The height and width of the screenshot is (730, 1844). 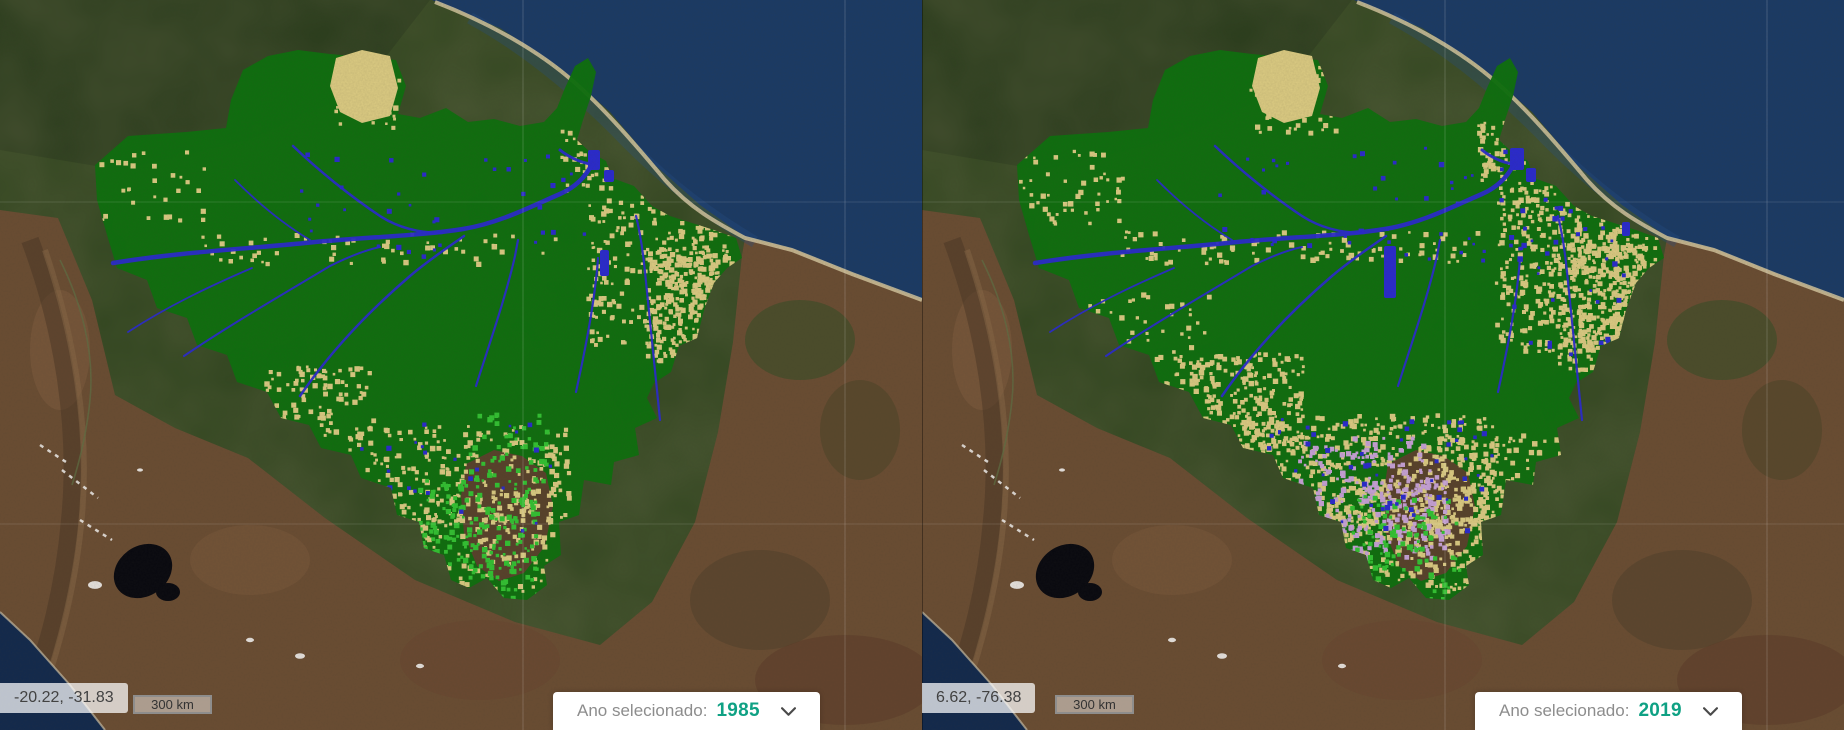 I want to click on year-selector-value: 1985, so click(x=738, y=710).